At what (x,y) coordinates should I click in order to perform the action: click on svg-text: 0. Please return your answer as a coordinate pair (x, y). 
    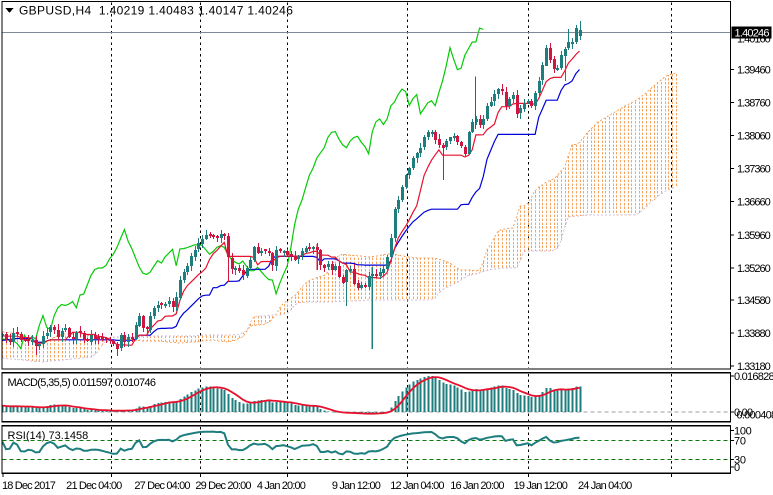
    Looking at the image, I should click on (737, 468).